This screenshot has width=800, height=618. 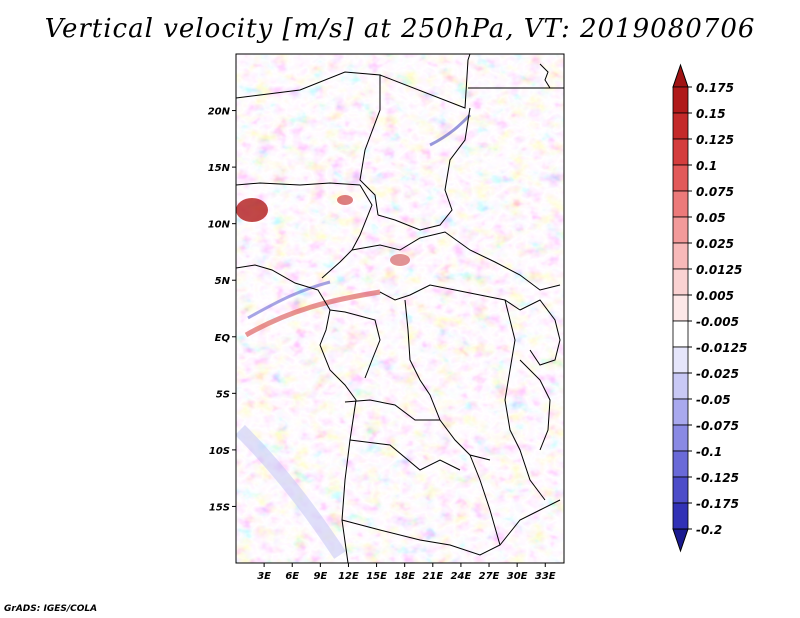 What do you see at coordinates (715, 140) in the screenshot?
I see `colorbar-label: 0.125` at bounding box center [715, 140].